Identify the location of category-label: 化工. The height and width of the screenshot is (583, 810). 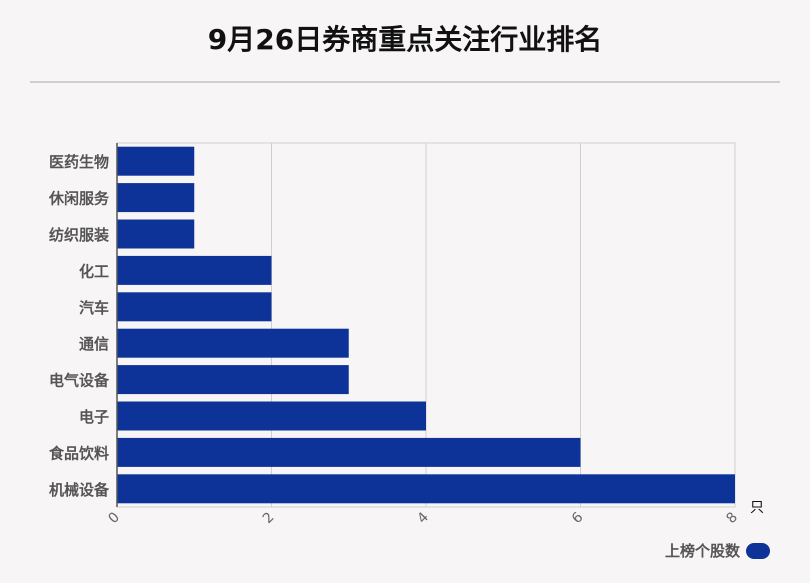
(94, 271).